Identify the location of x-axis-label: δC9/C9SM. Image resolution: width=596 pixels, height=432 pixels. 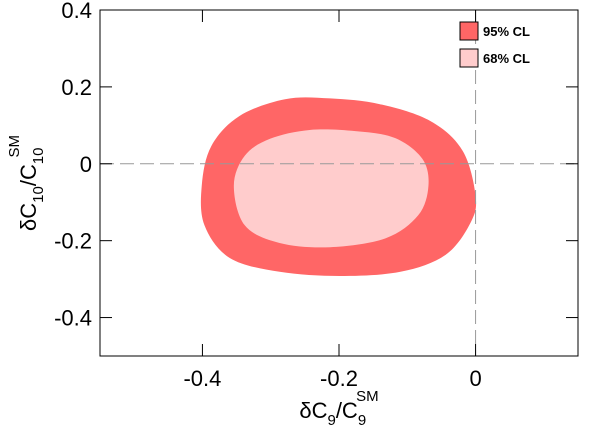
(338, 408).